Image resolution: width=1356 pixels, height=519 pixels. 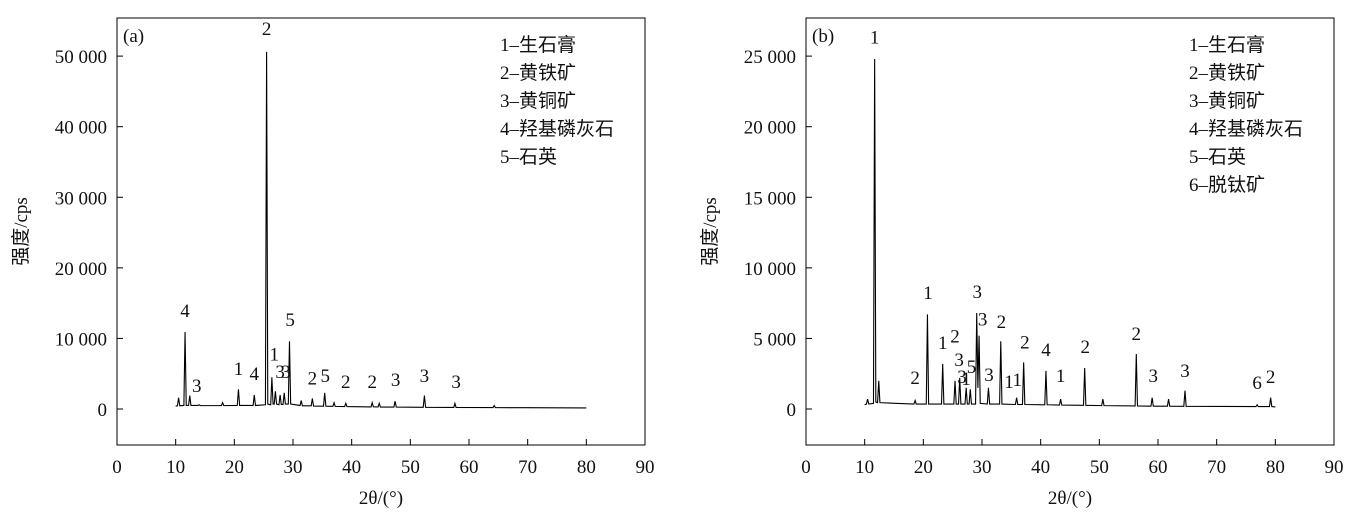 What do you see at coordinates (133, 36) in the screenshot?
I see `panel-label: (a)` at bounding box center [133, 36].